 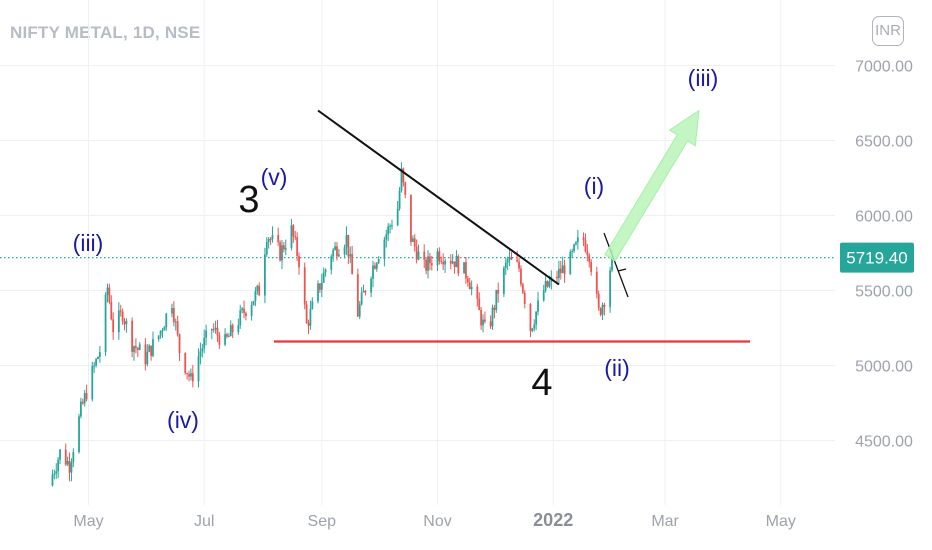 What do you see at coordinates (876, 258) in the screenshot?
I see `last-price-label: 5719.40` at bounding box center [876, 258].